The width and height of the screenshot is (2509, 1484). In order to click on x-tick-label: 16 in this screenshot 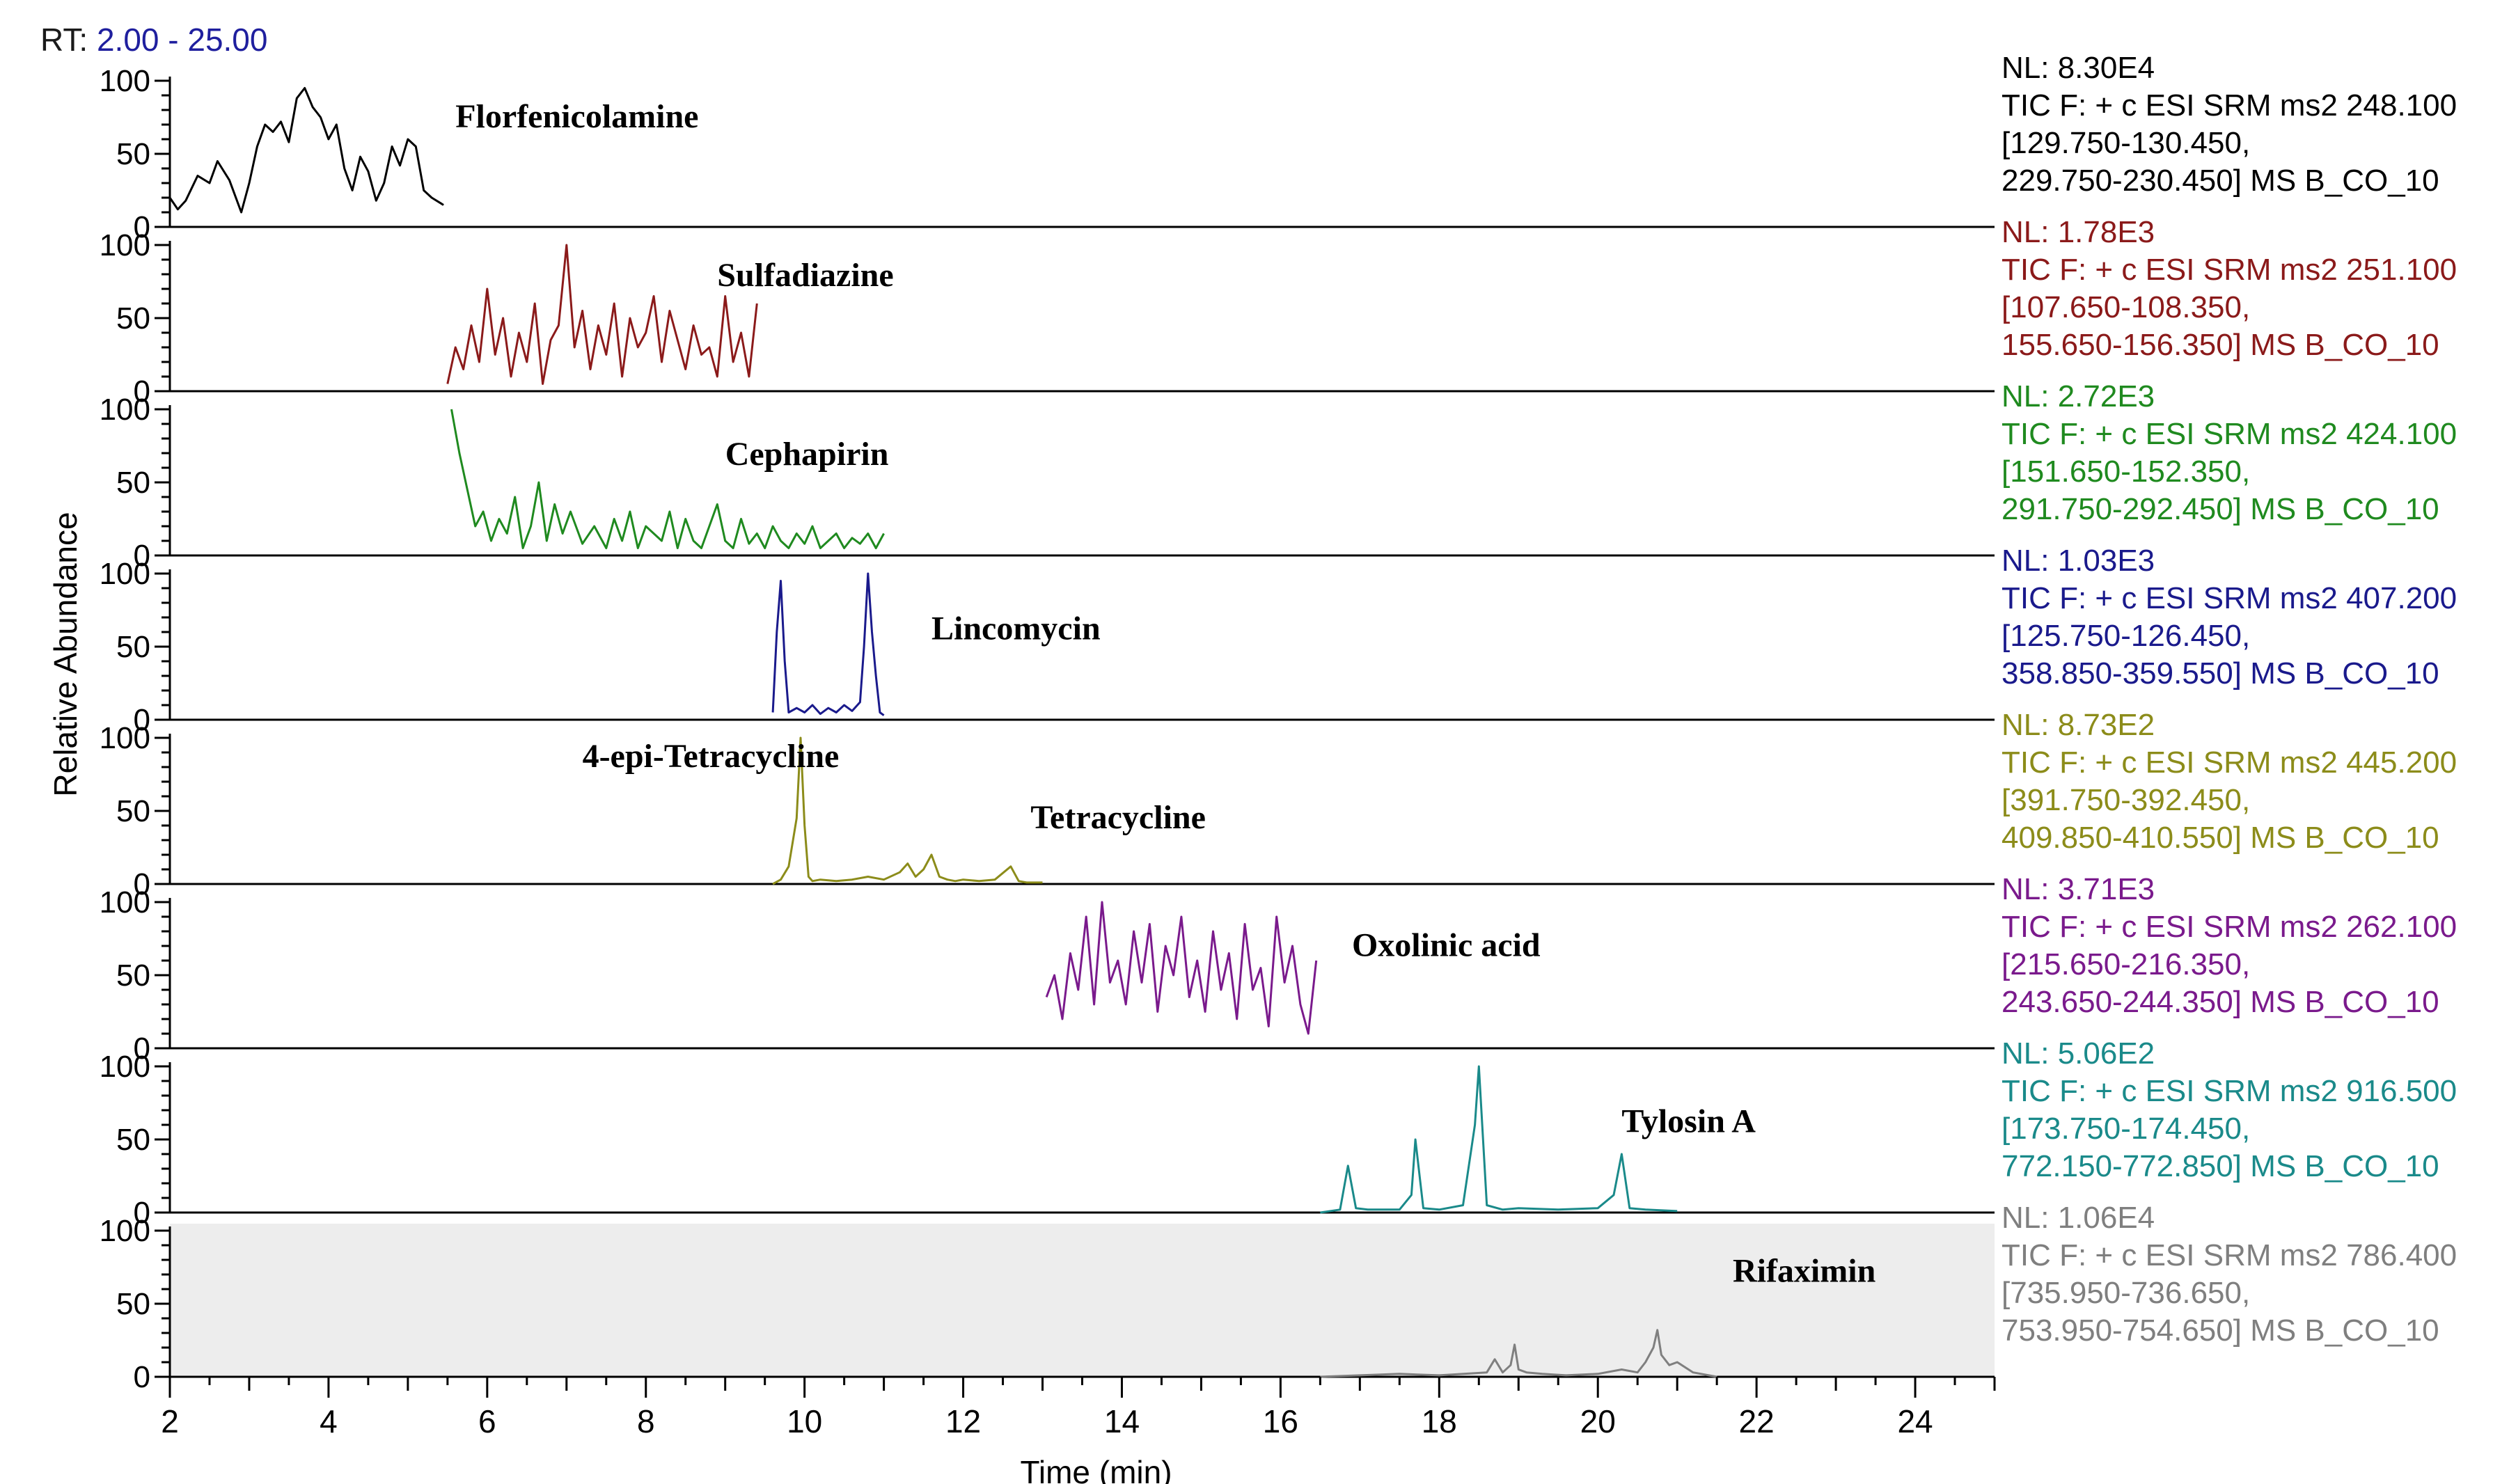, I will do `click(1280, 1421)`.